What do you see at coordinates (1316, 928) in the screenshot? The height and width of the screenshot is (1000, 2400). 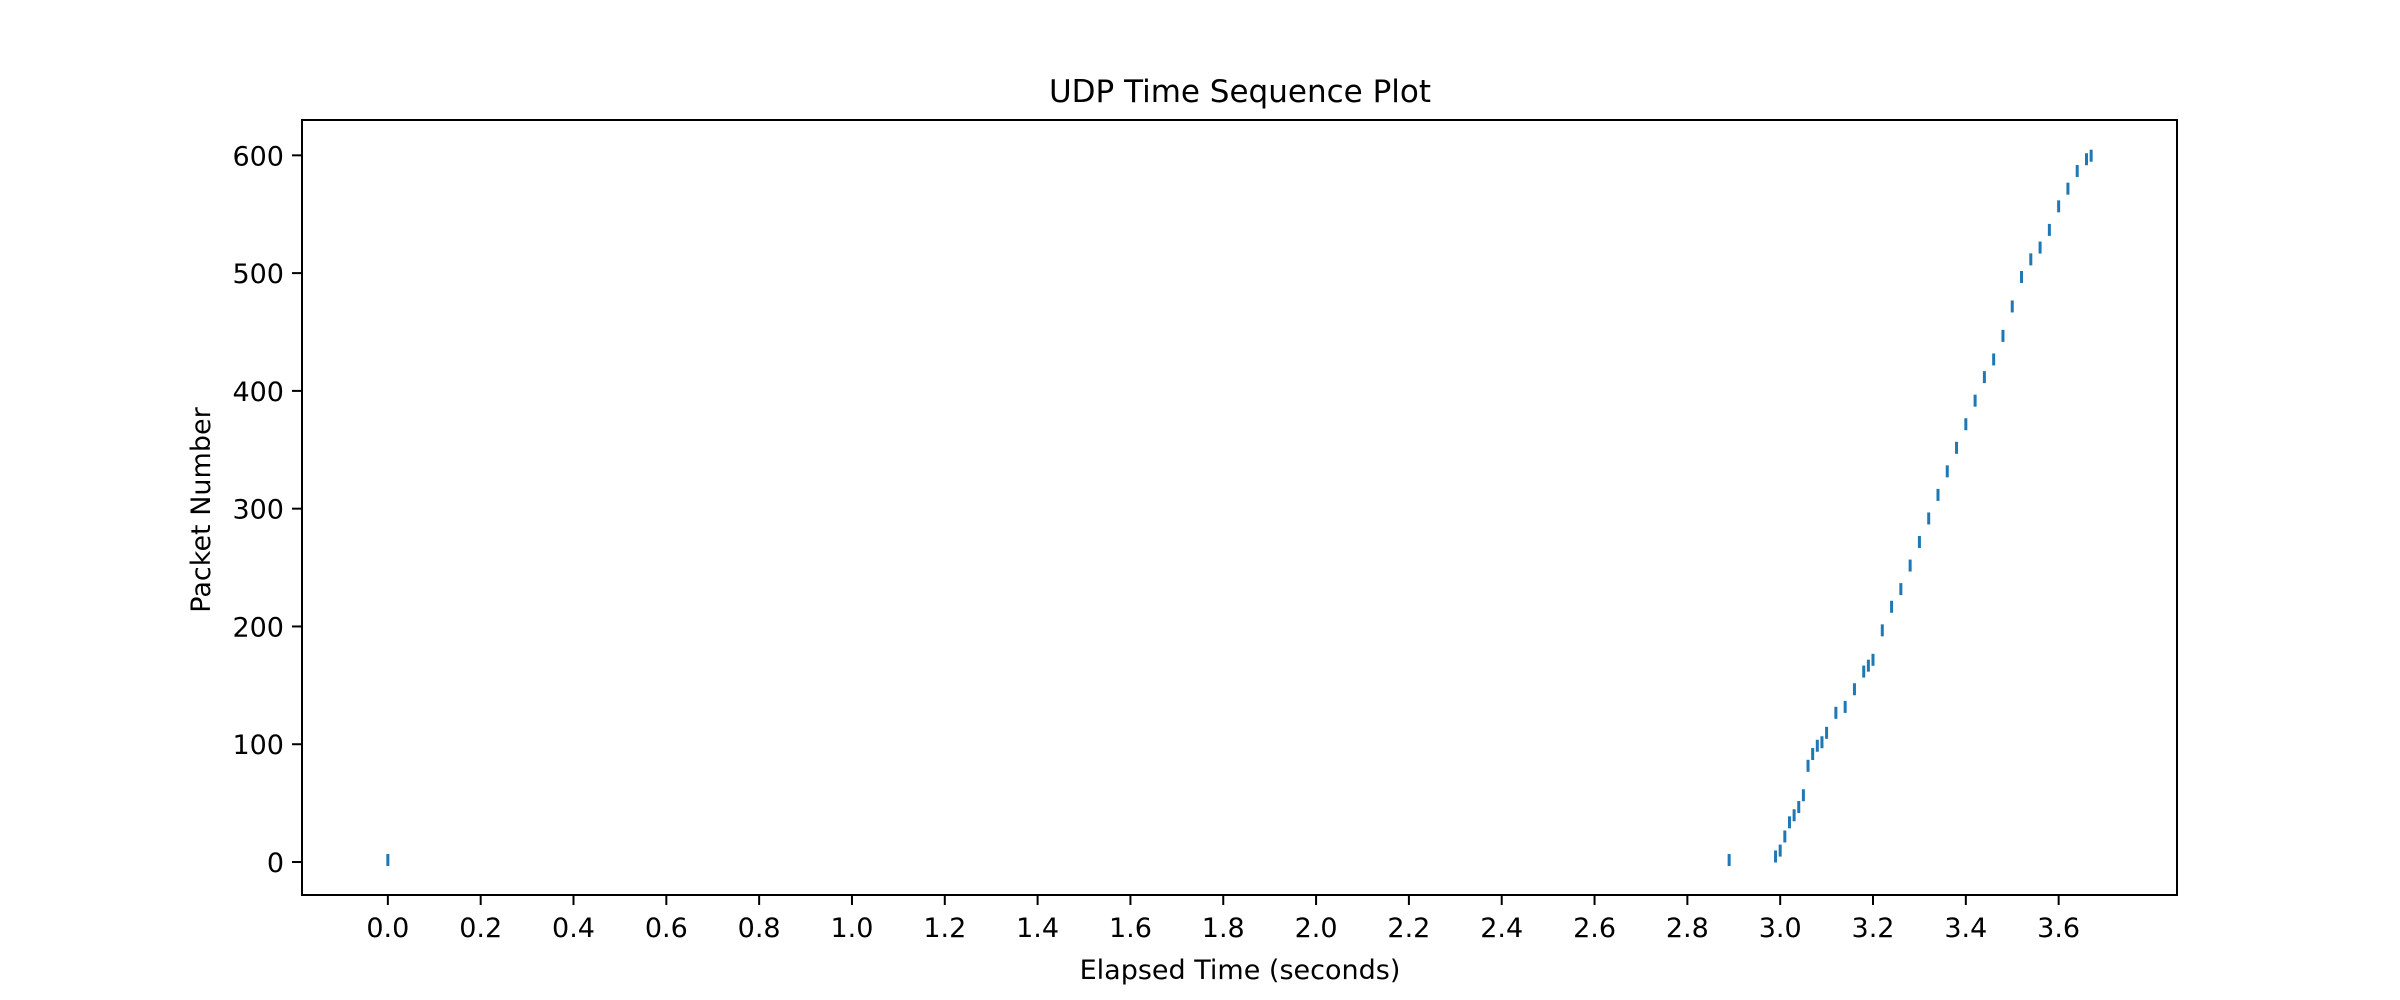 I see `x-tick-label: 2.0` at bounding box center [1316, 928].